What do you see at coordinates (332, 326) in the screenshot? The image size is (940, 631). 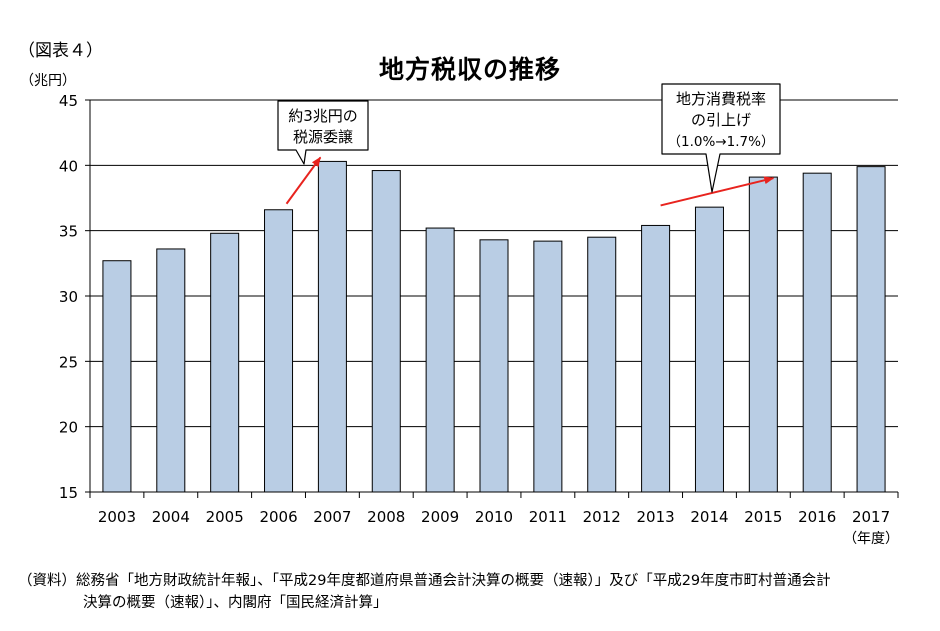 I see `bar-2007` at bounding box center [332, 326].